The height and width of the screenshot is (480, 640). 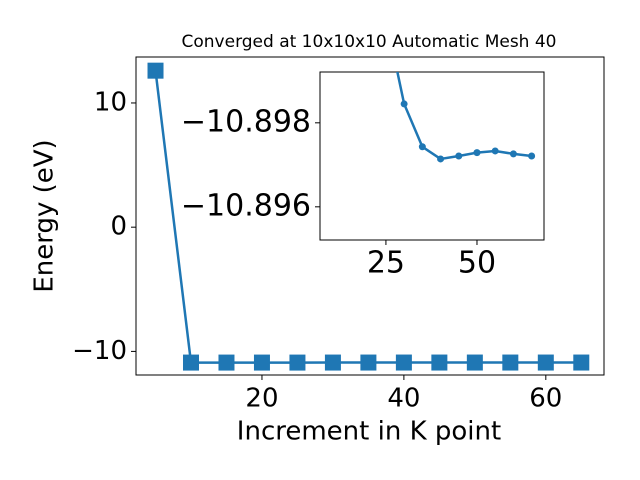 I want to click on y-tick-label: 0, so click(x=118, y=227).